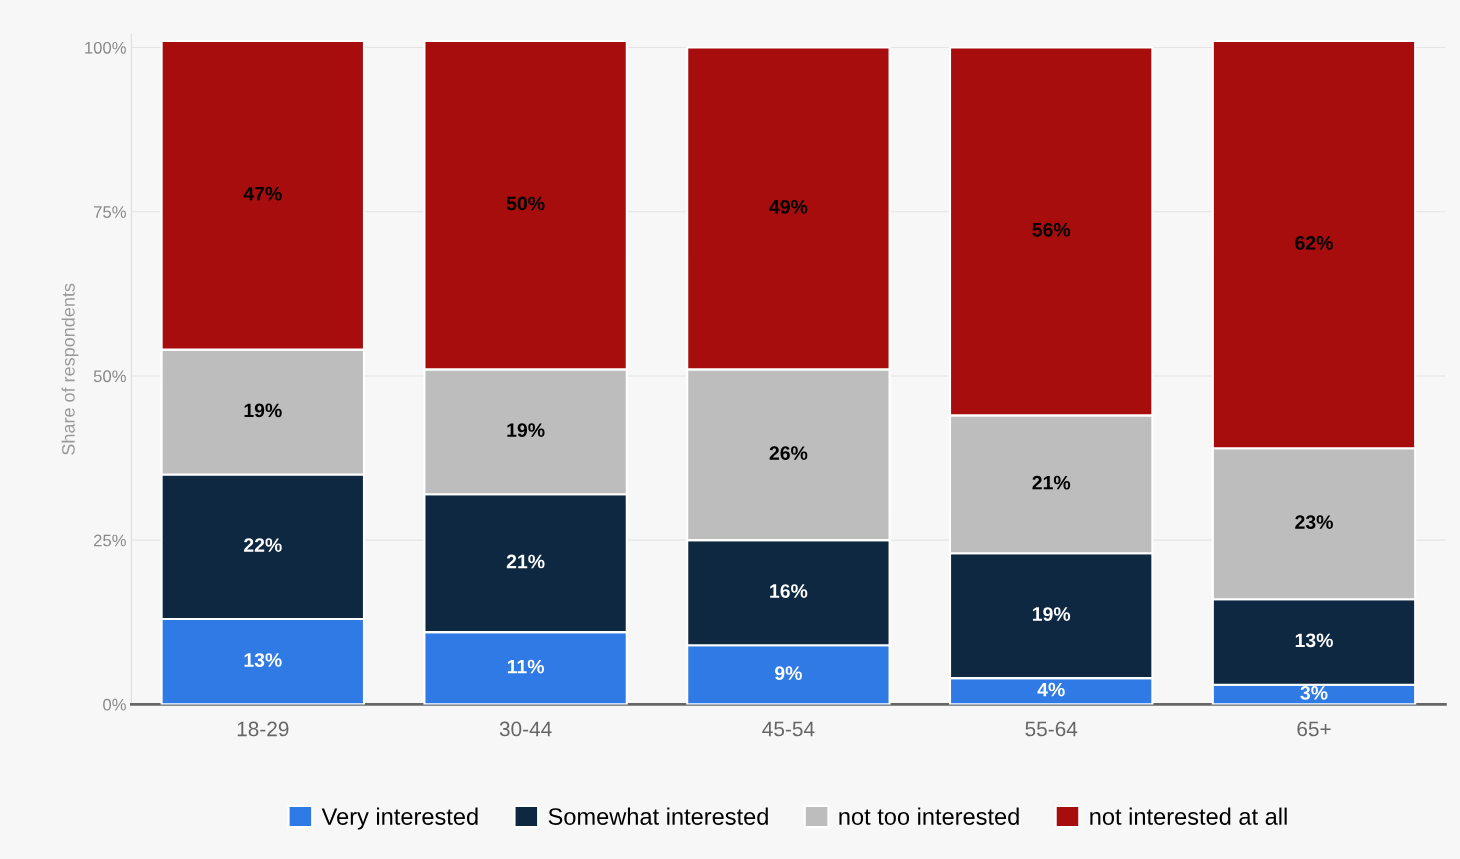  Describe the element at coordinates (1314, 243) in the screenshot. I see `data-label: 62%` at that location.